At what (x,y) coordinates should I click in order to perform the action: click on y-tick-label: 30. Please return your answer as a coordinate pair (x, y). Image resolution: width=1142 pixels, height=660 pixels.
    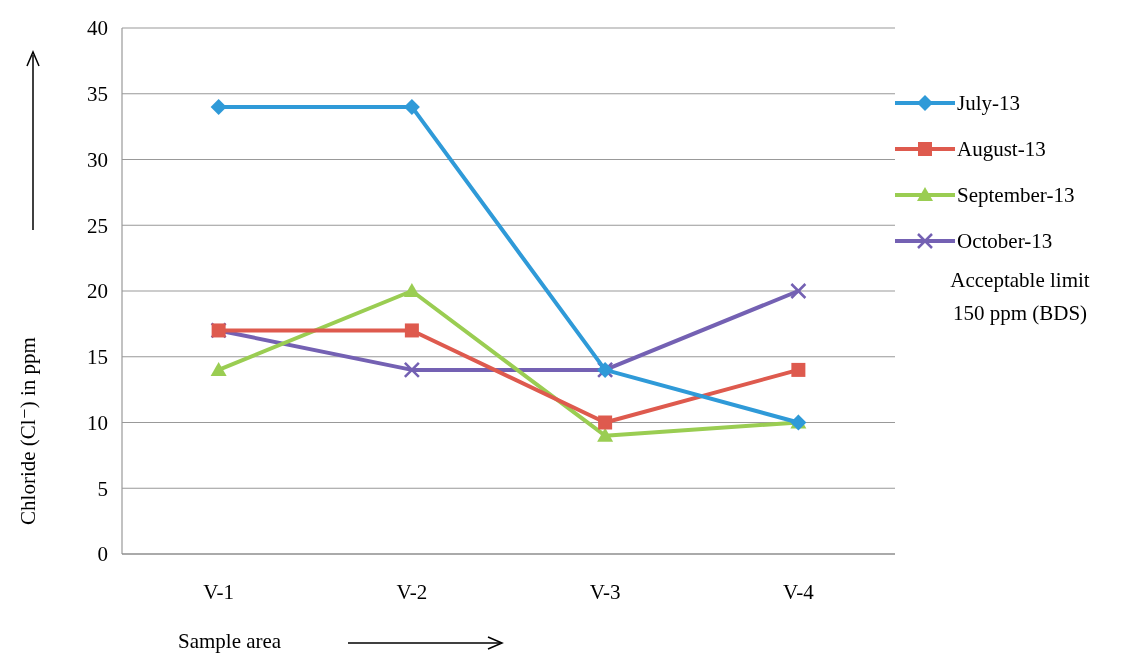
    Looking at the image, I should click on (97, 159).